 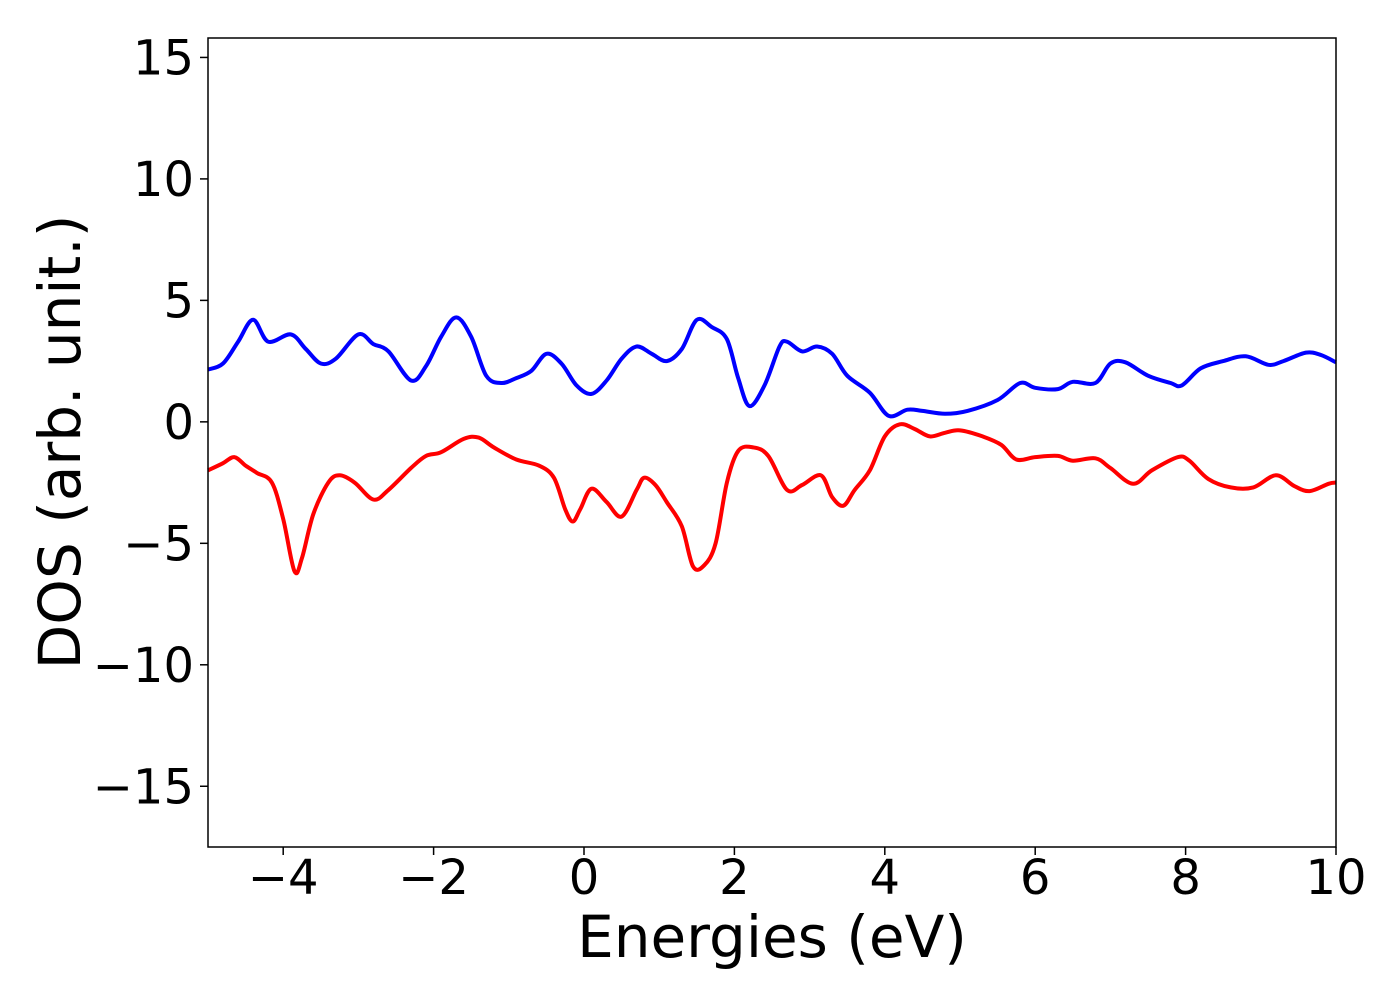 What do you see at coordinates (143, 666) in the screenshot?
I see `y-tick-label: −10` at bounding box center [143, 666].